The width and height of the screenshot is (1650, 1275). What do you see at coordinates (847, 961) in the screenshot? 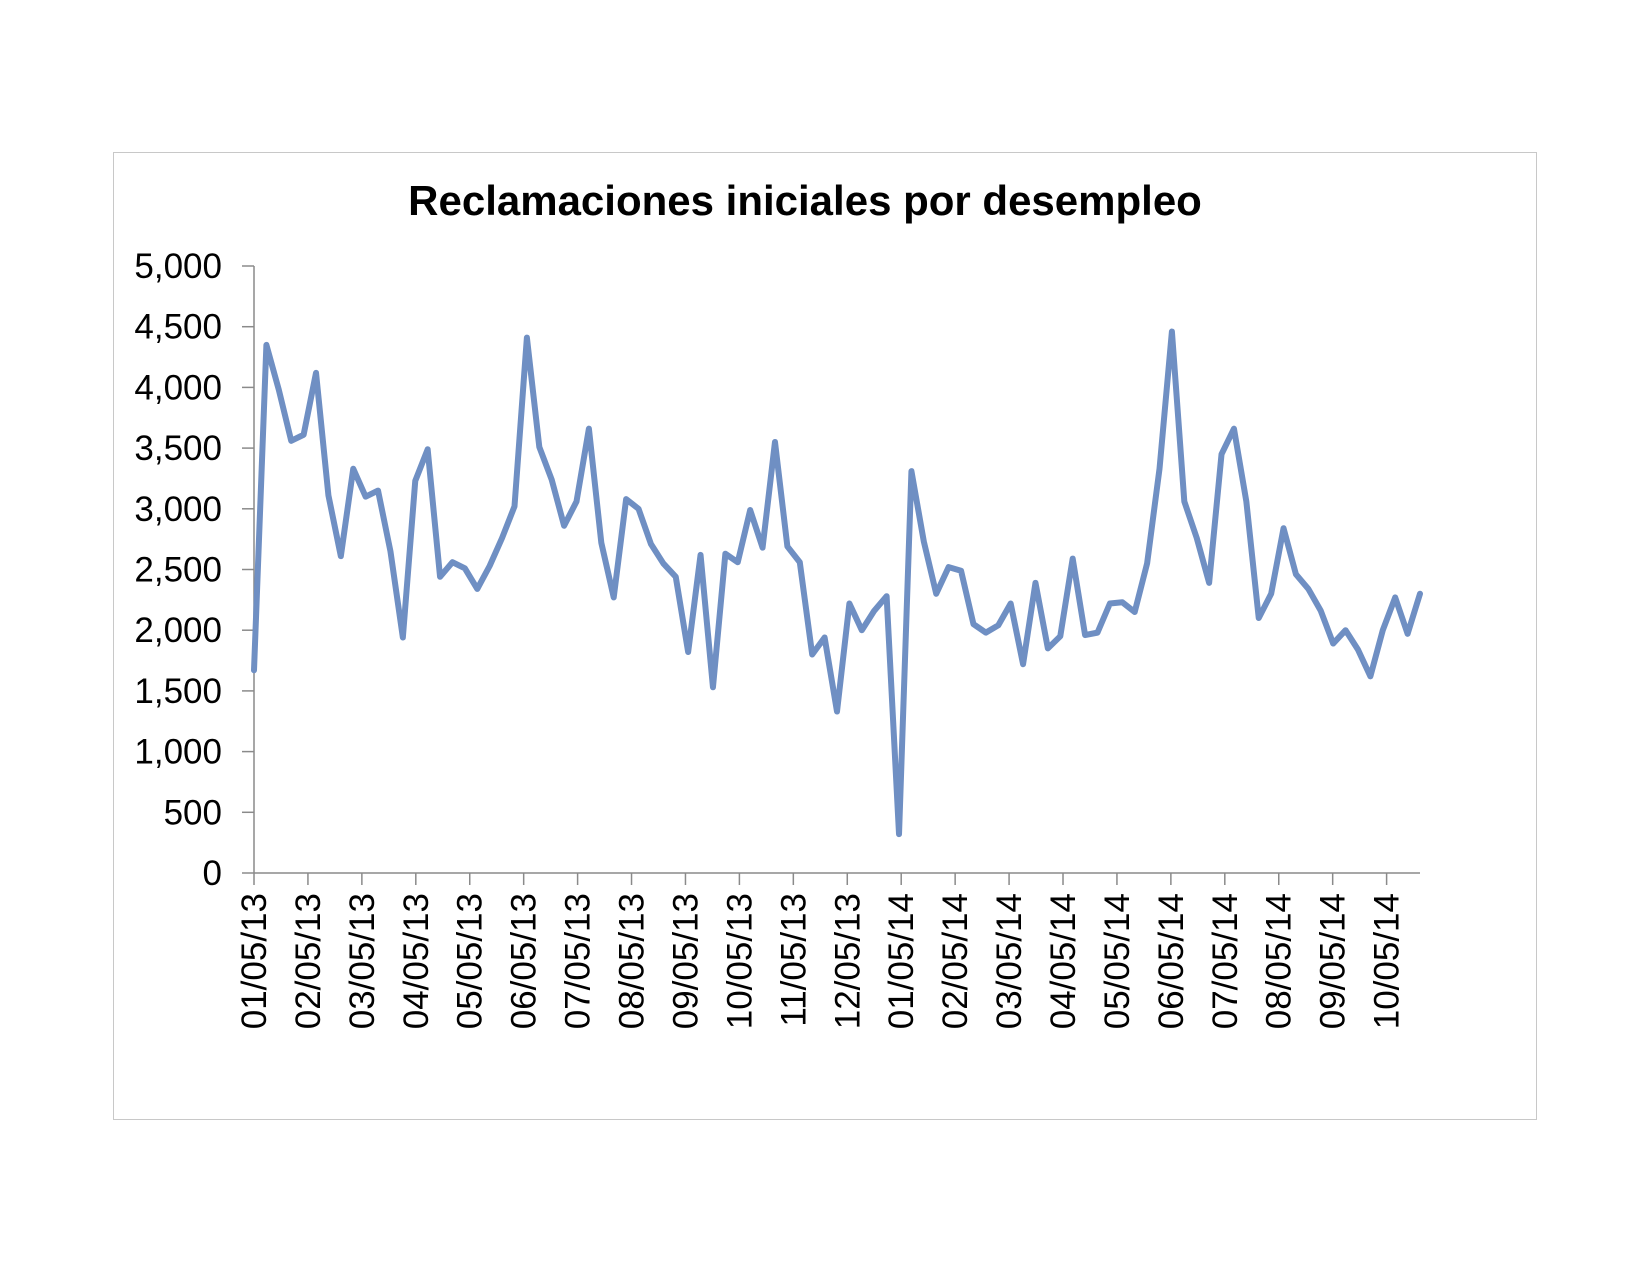
I see `x-tick-label: 12/05/13` at bounding box center [847, 961].